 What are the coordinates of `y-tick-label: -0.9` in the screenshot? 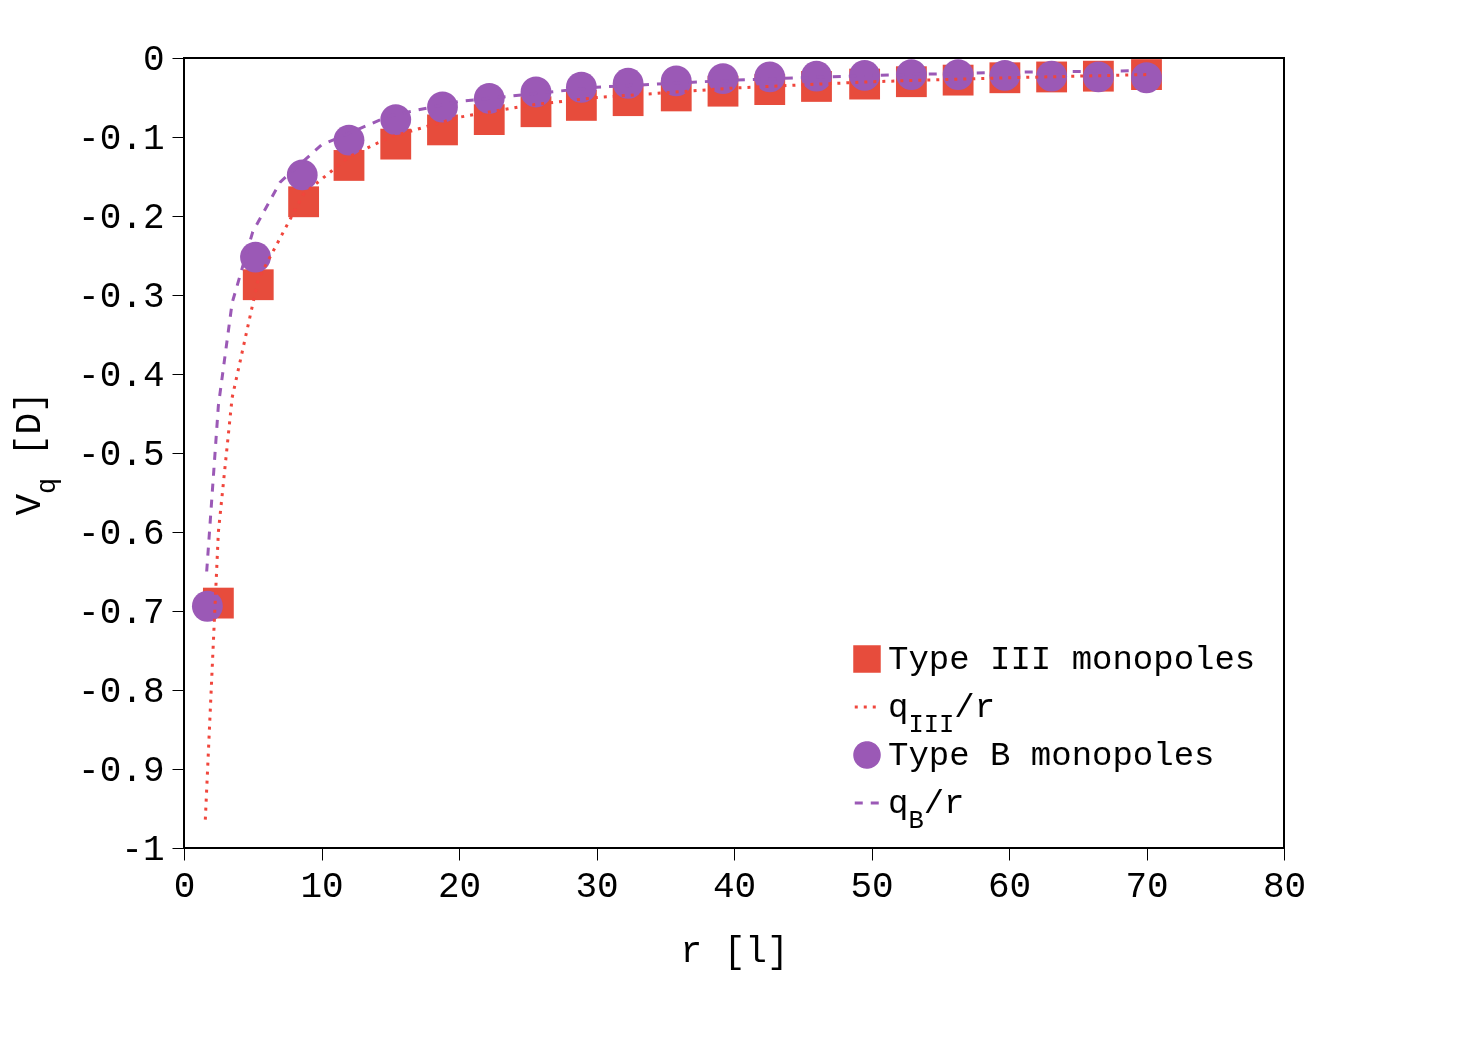 It's located at (121, 771).